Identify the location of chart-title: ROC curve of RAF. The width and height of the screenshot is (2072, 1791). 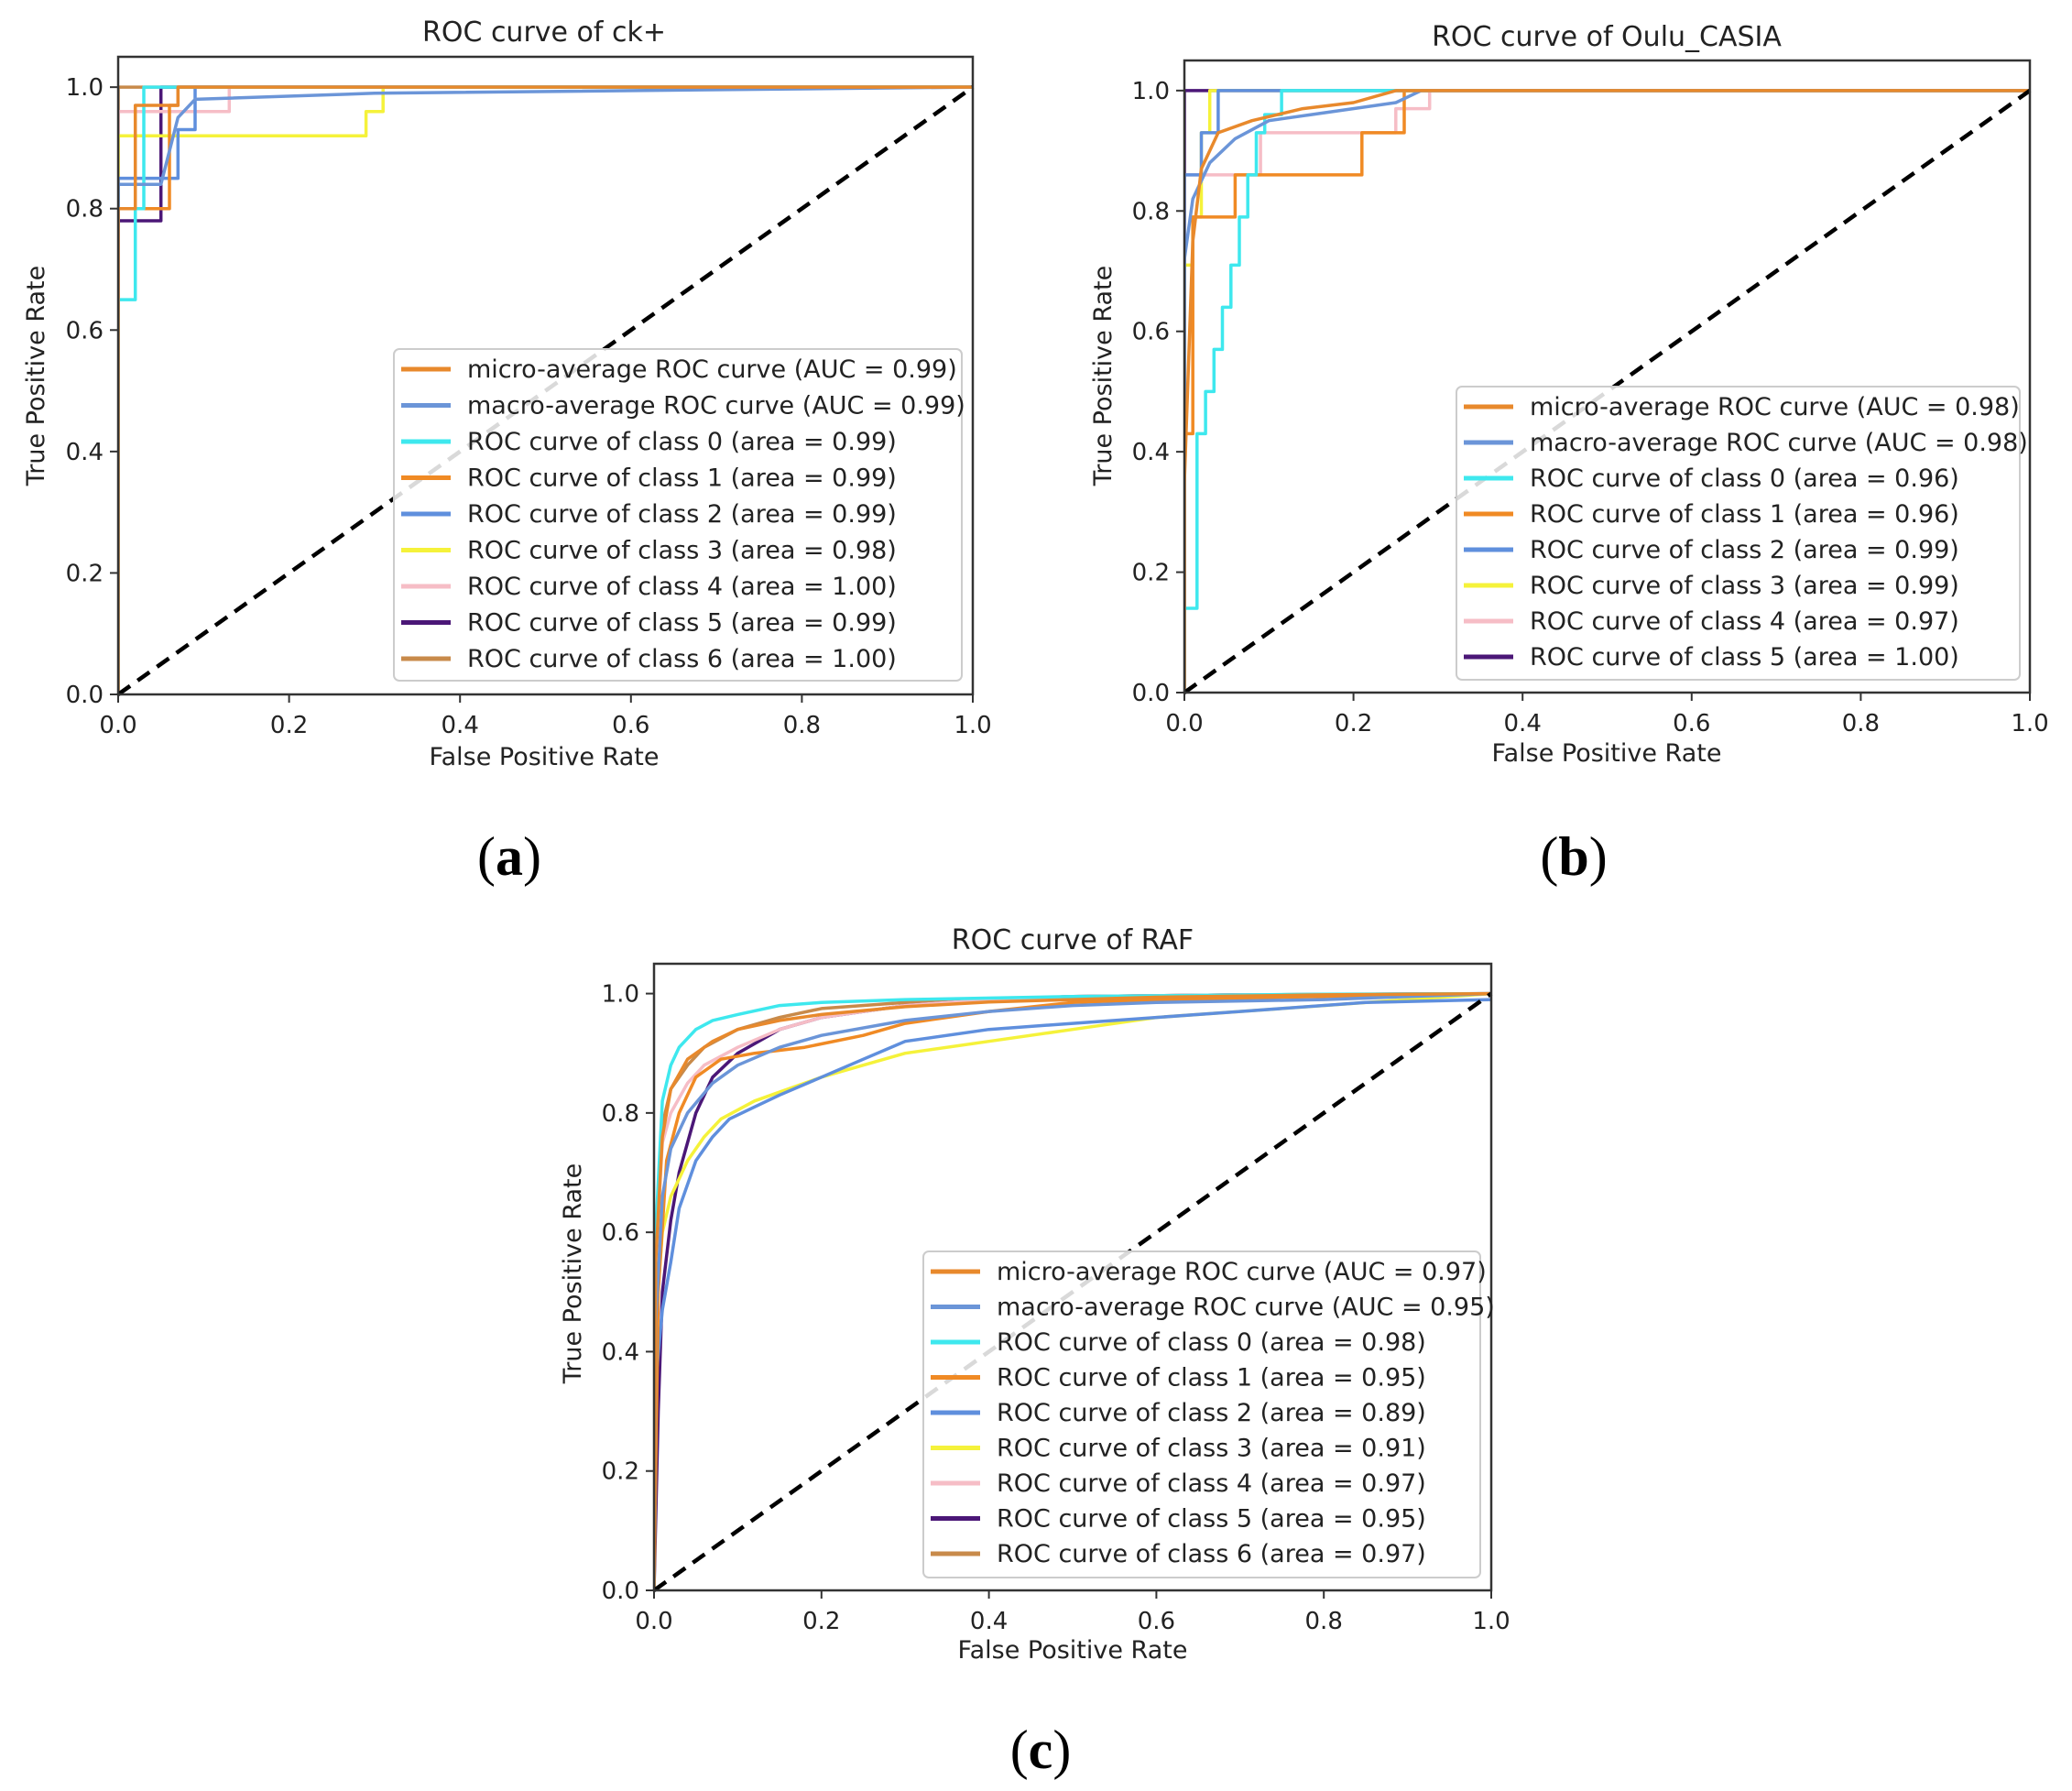
(1073, 940).